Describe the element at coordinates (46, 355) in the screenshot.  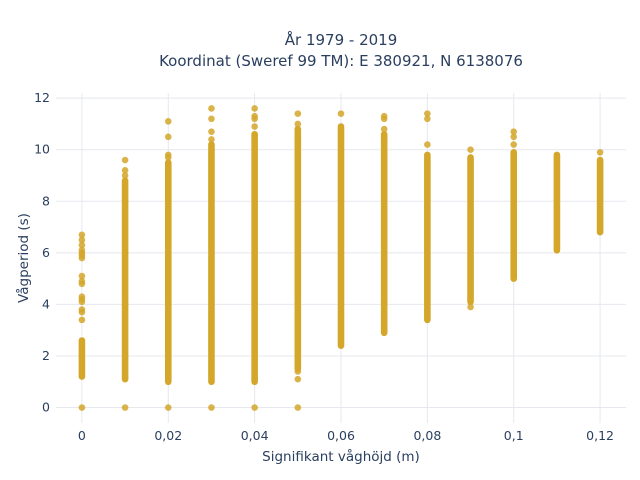
I see `y-tick-label: 2` at that location.